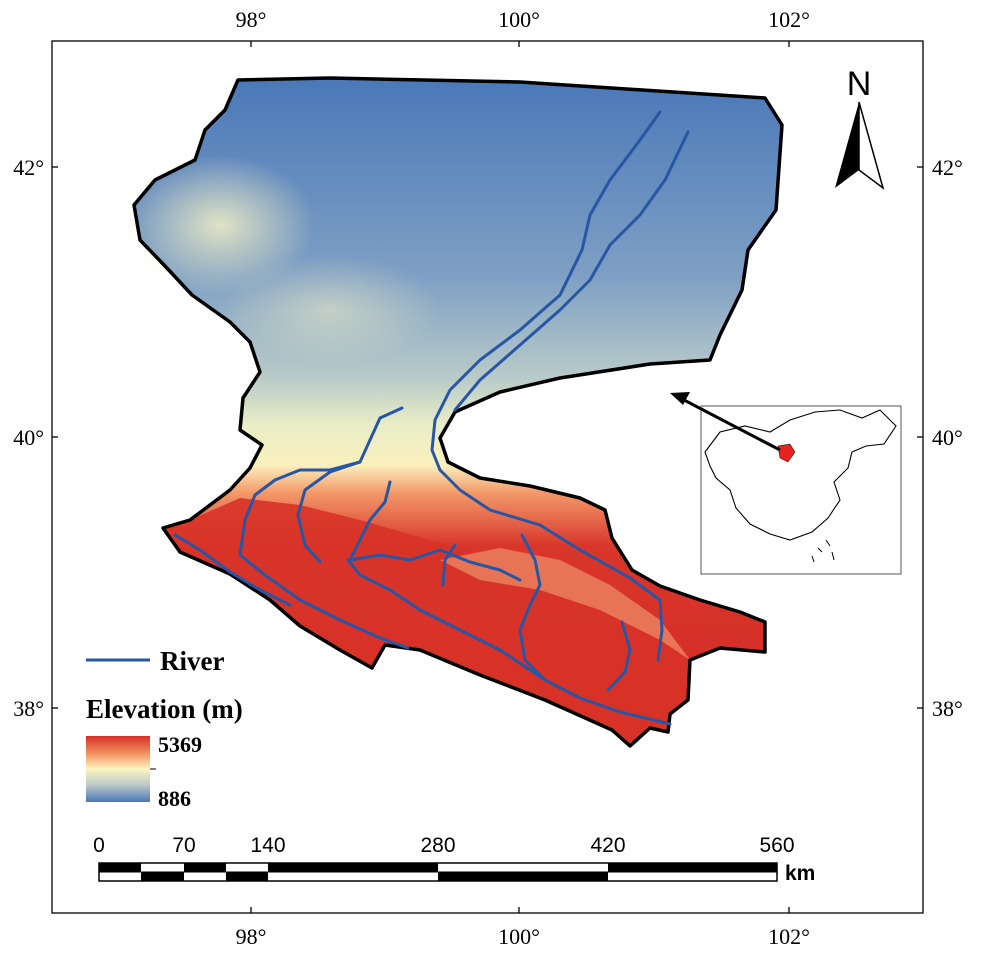  Describe the element at coordinates (571, 271) in the screenshot. I see `river-main-east` at that location.